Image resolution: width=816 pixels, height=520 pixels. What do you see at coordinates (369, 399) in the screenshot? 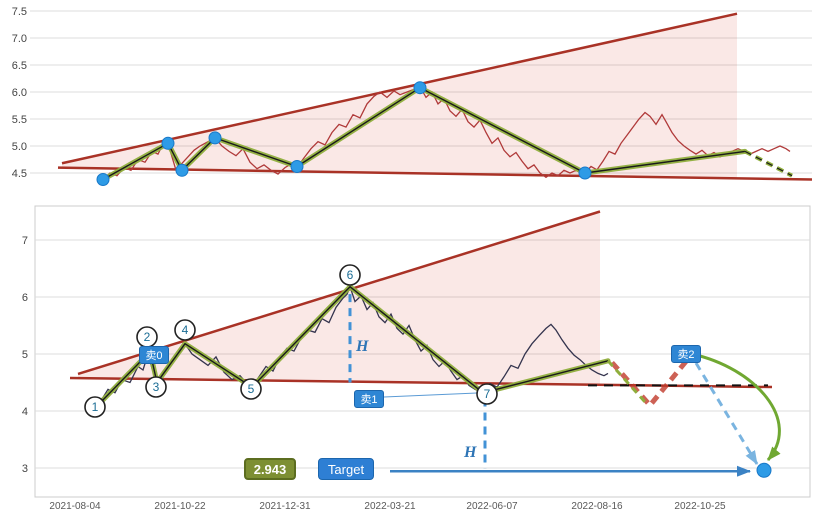
I see `sell-marker-1: 卖1` at bounding box center [369, 399].